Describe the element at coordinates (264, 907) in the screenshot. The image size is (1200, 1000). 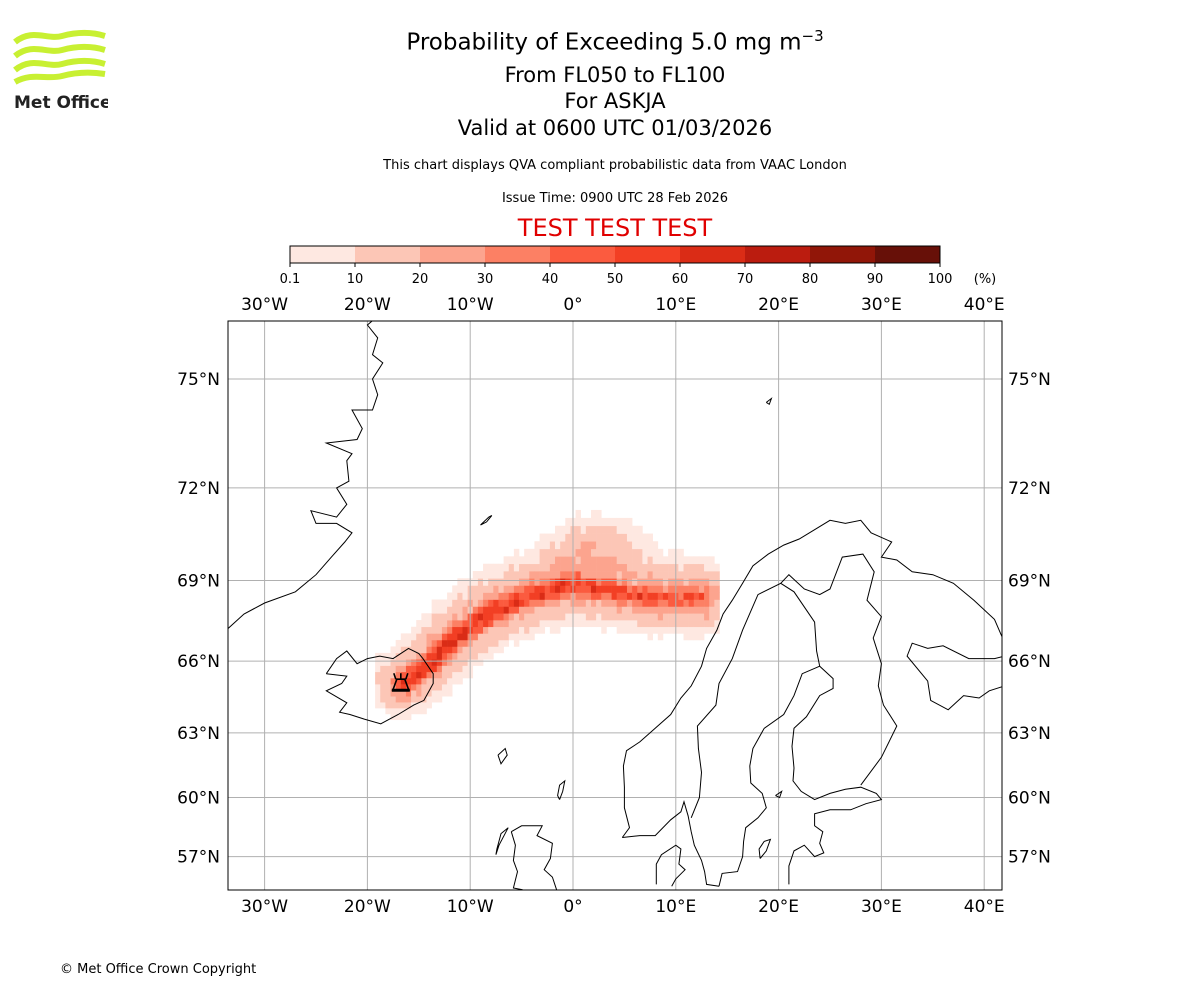
I see `lon-label-bottom: 30°W` at that location.